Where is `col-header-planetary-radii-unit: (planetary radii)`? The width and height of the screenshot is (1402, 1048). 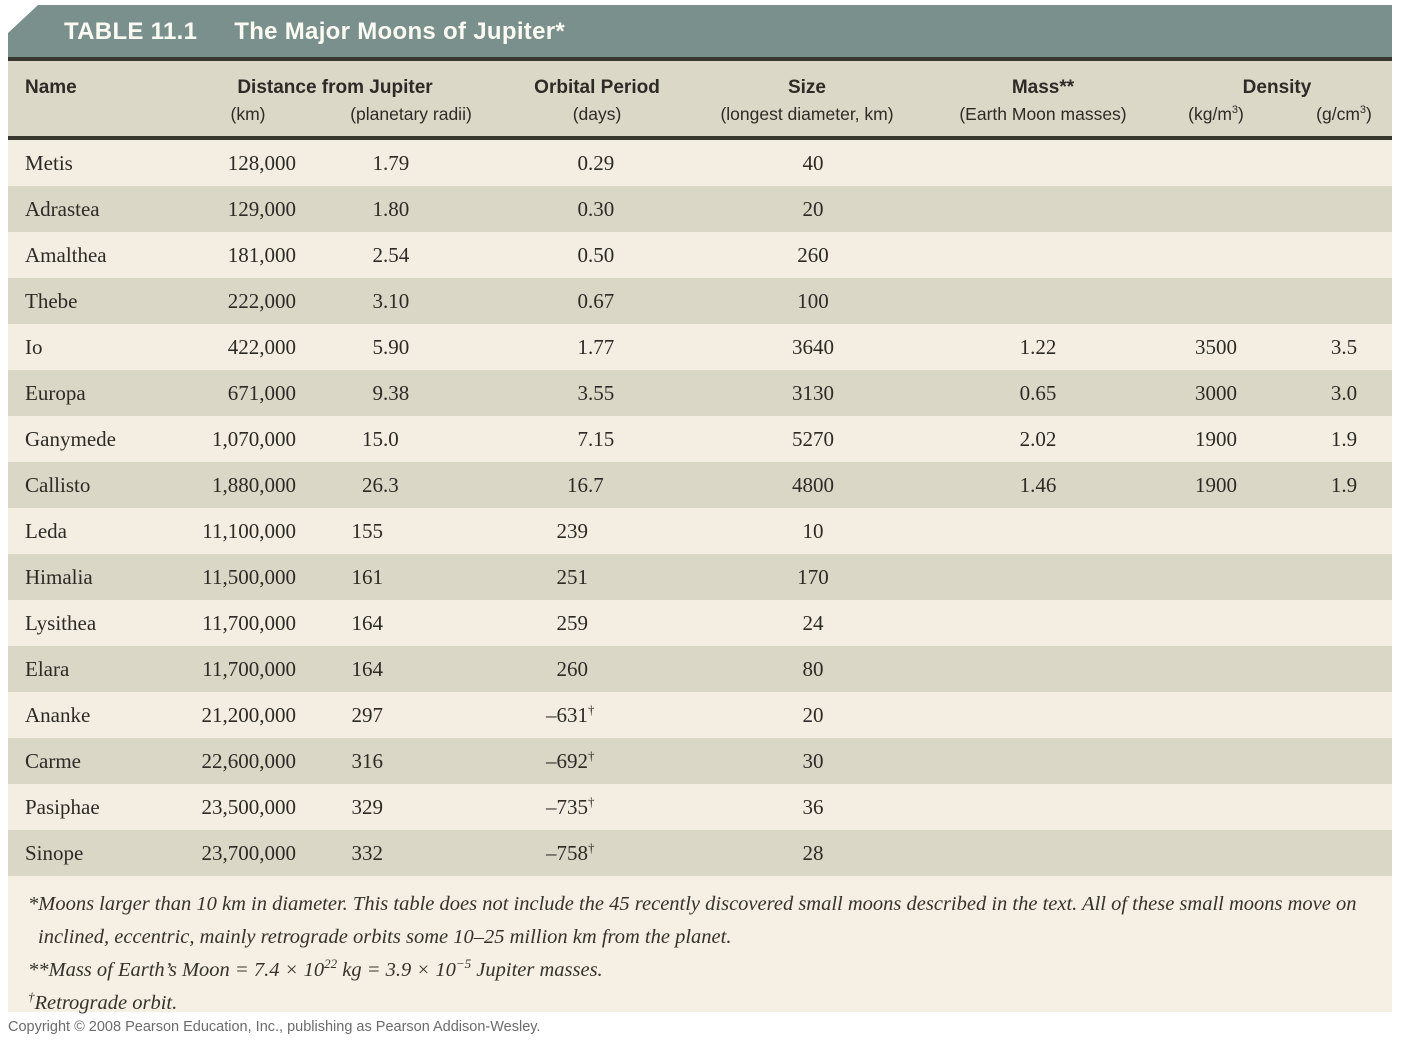 col-header-planetary-radii-unit: (planetary radii) is located at coordinates (411, 114).